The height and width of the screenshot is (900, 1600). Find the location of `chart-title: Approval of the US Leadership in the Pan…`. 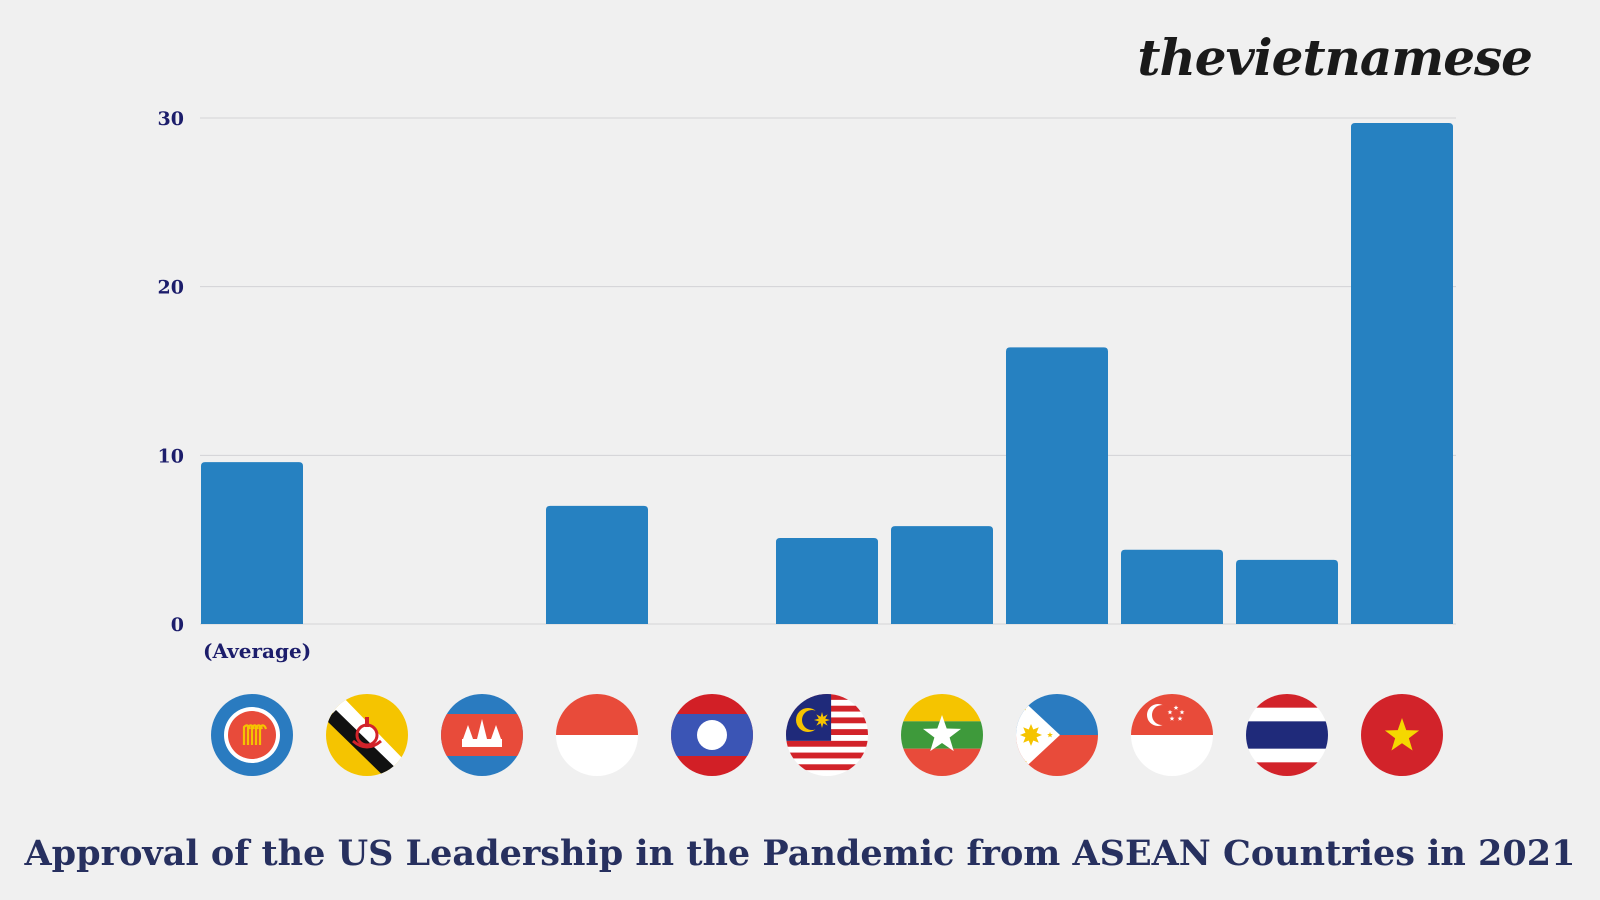

chart-title: Approval of the US Leadership in the Pan… is located at coordinates (800, 853).